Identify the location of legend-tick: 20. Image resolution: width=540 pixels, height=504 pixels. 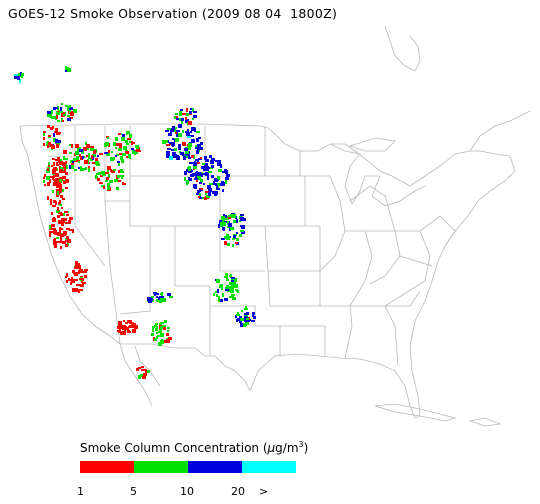
(238, 491).